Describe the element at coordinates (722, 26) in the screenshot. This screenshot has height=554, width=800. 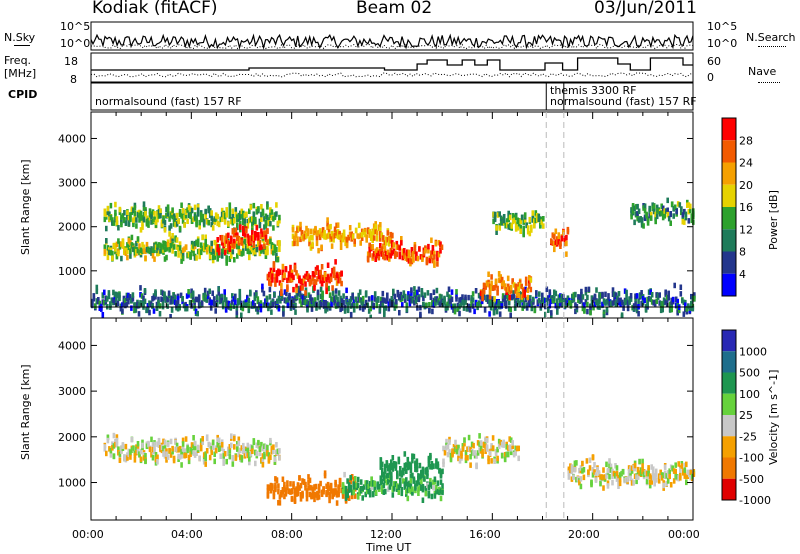
I see `nsearch-tick-top: 10^5` at that location.